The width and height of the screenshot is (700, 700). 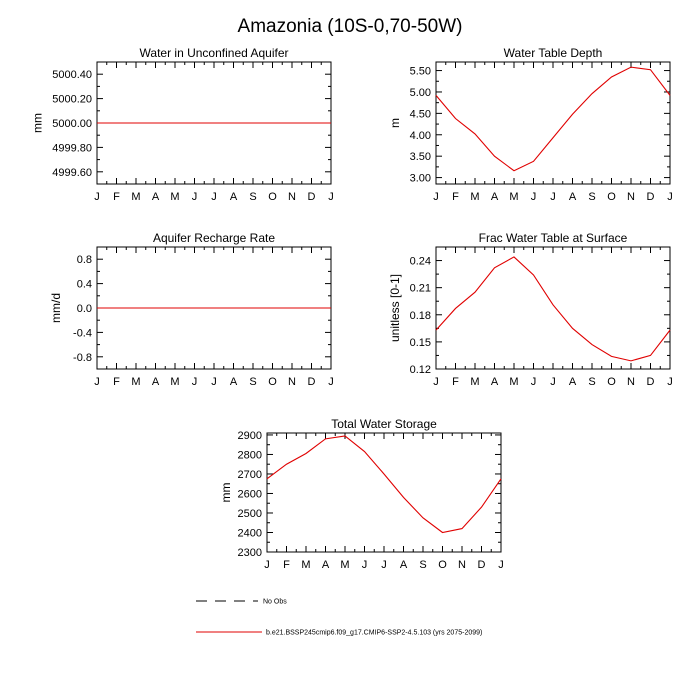 What do you see at coordinates (420, 316) in the screenshot?
I see `y-tick-label: 0.18` at bounding box center [420, 316].